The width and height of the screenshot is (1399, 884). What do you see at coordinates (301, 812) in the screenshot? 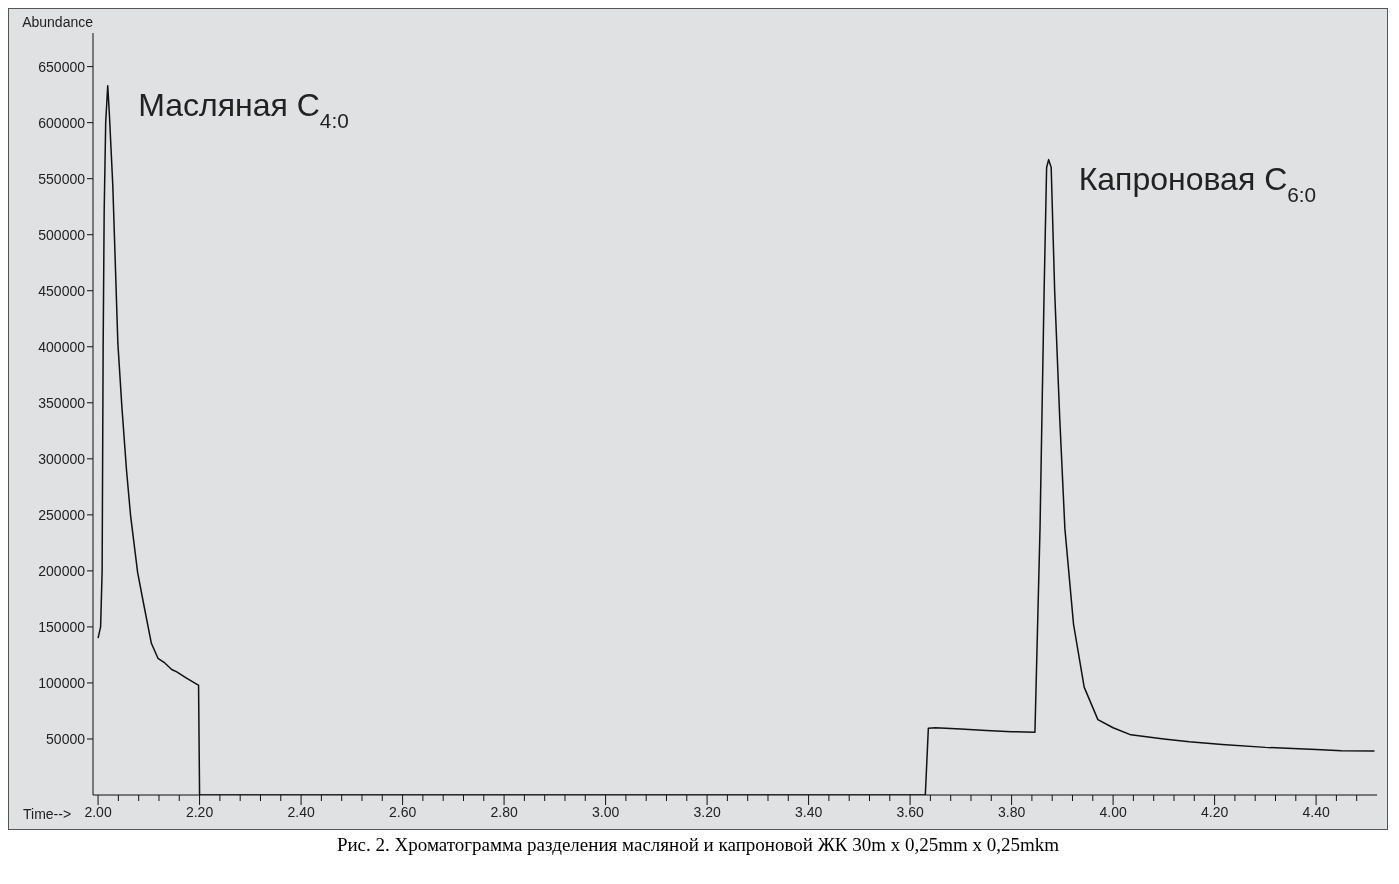
I see `x-tick-label: 2.40` at bounding box center [301, 812].